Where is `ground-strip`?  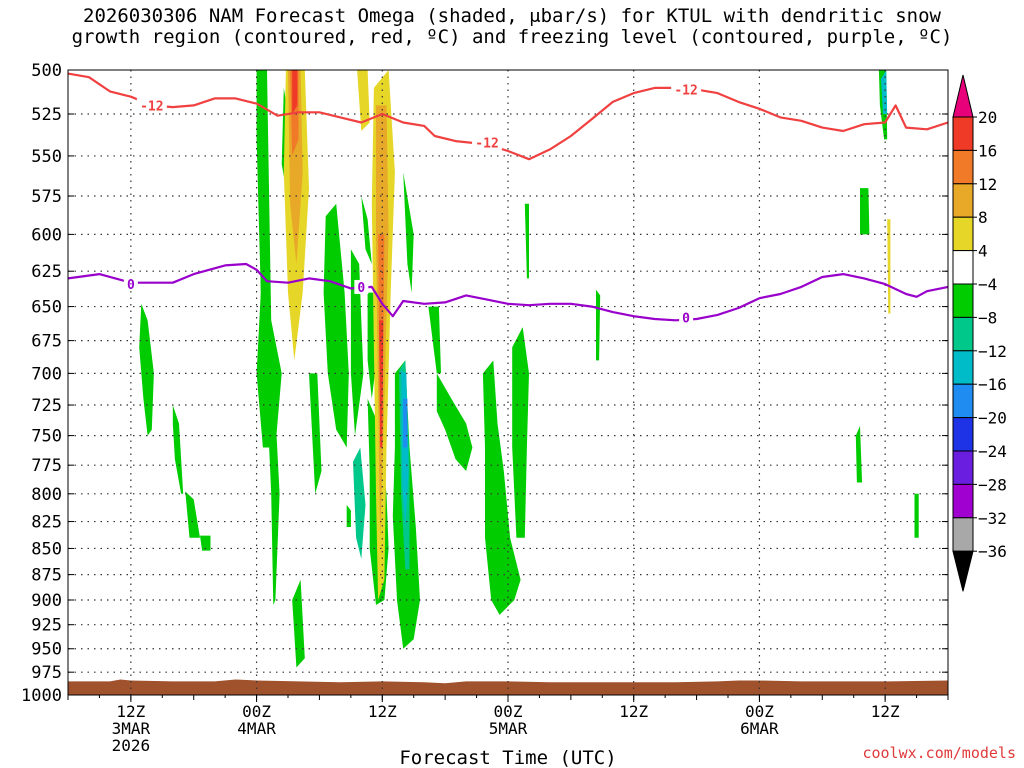 ground-strip is located at coordinates (508, 687).